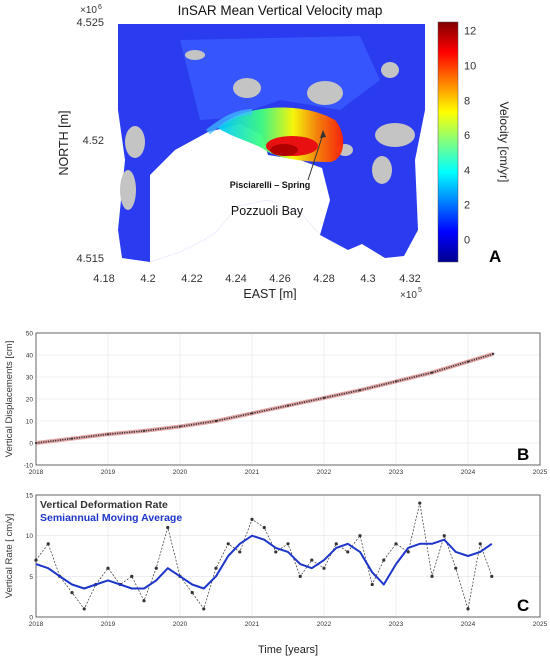 Image resolution: width=550 pixels, height=659 pixels. What do you see at coordinates (88, 10) in the screenshot?
I see `map-y-exp-base: ×10` at bounding box center [88, 10].